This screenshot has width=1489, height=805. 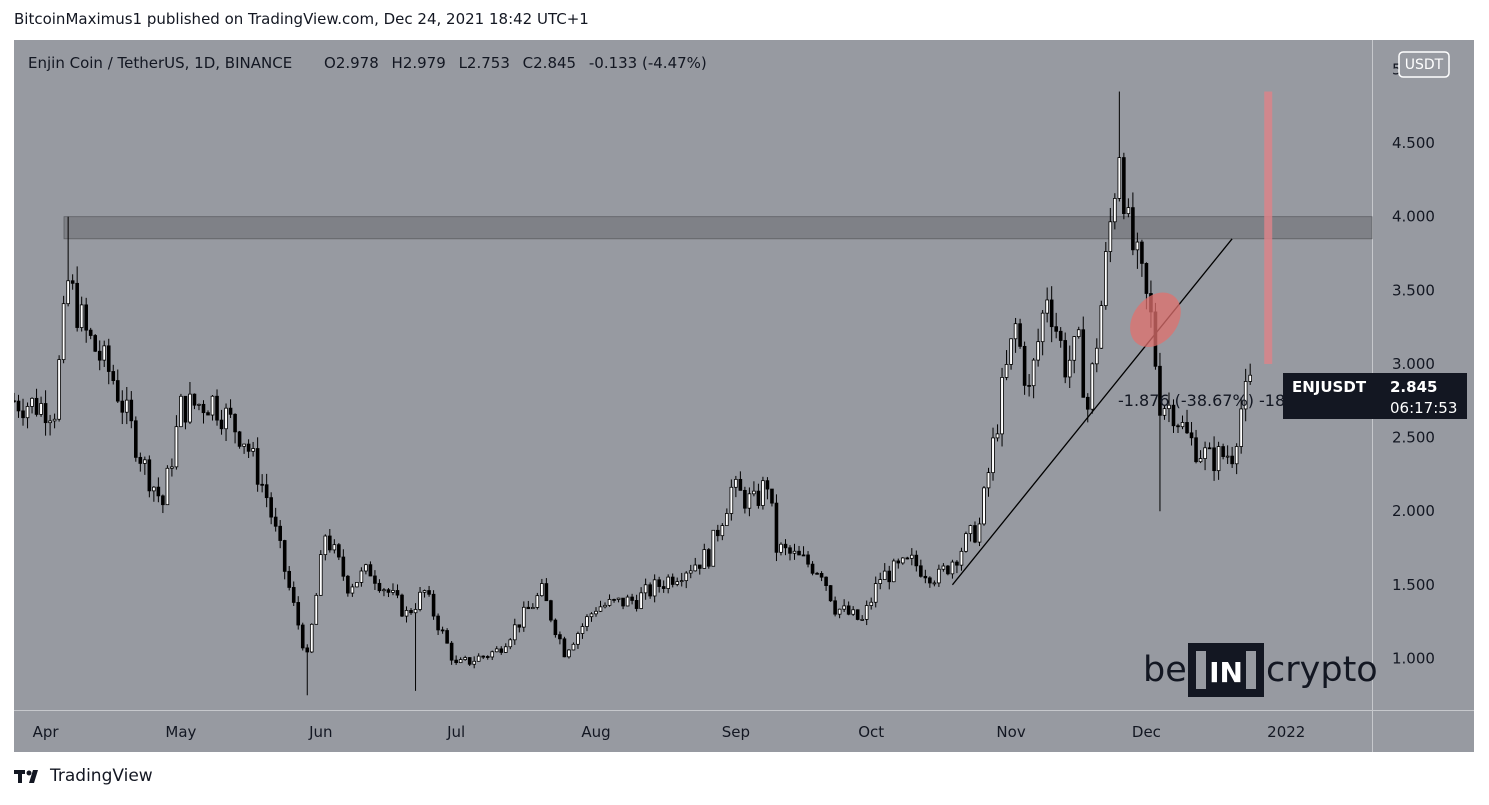 What do you see at coordinates (744, 731) in the screenshot?
I see `time-scale-background` at bounding box center [744, 731].